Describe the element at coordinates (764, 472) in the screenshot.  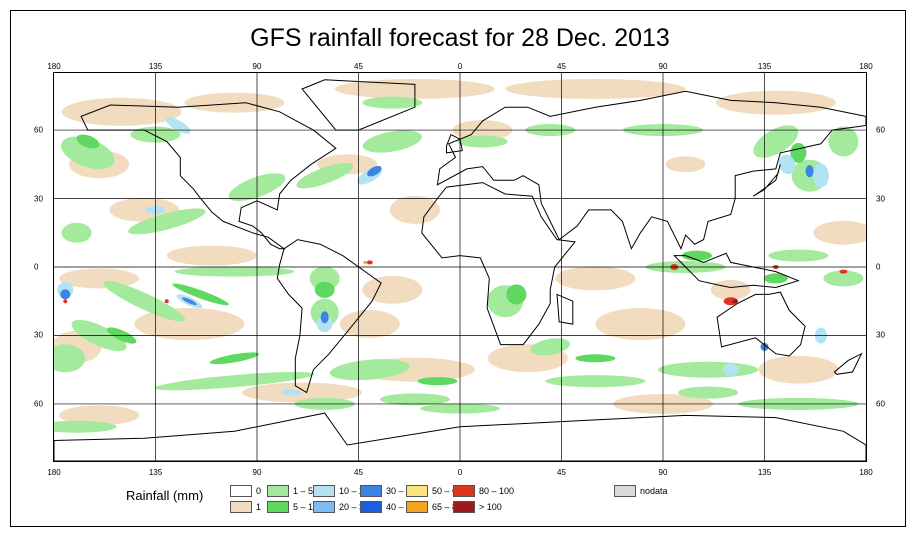
I see `lon-tick-bottom: 135` at that location.